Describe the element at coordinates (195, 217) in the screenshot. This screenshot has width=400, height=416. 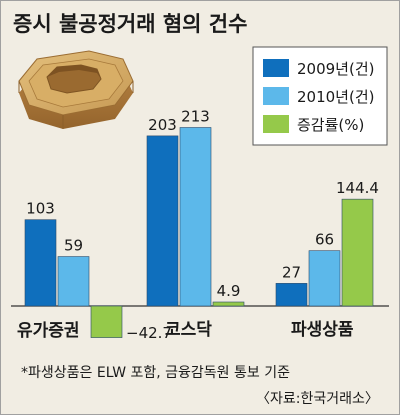
I see `bar-kosdaq-2010` at that location.